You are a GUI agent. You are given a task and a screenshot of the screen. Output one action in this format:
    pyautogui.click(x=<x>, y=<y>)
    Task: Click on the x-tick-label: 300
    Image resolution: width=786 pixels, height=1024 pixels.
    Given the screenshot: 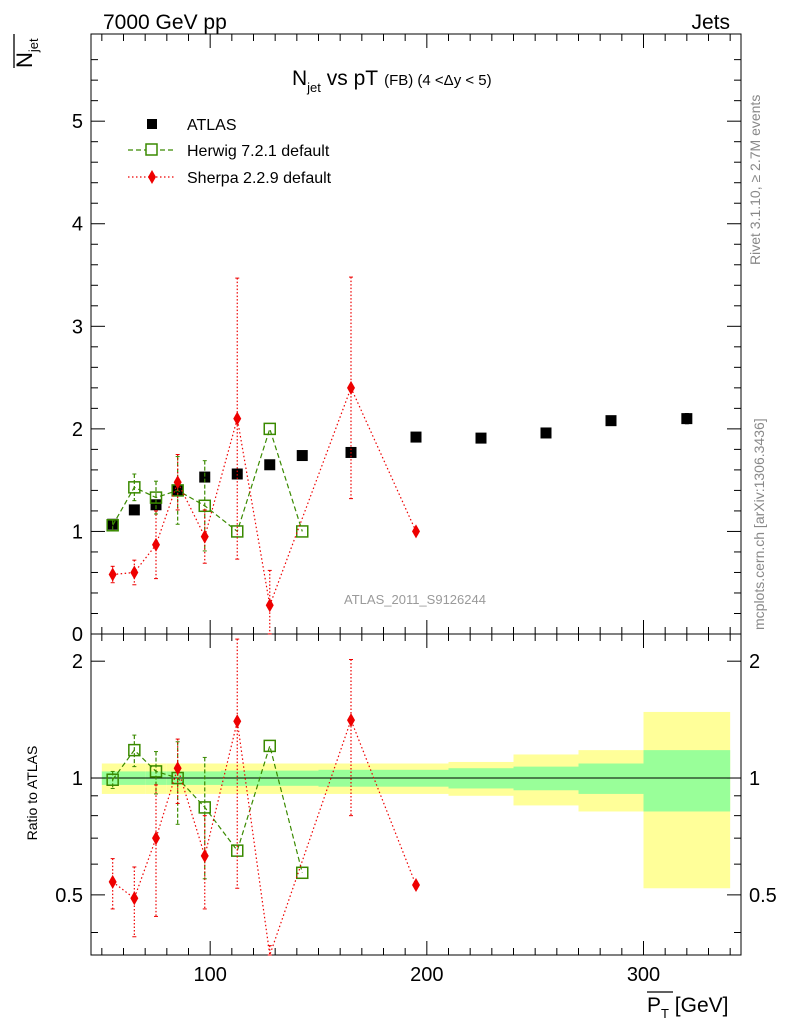 What is the action you would take?
    pyautogui.click(x=643, y=975)
    